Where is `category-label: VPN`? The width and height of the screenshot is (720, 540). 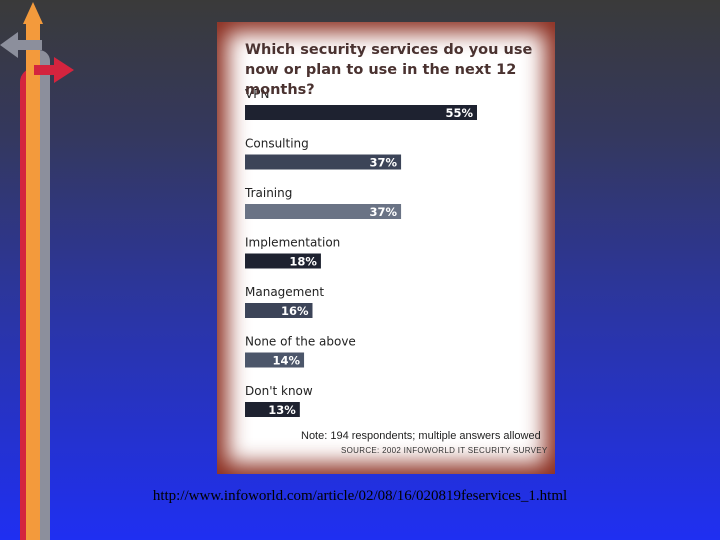
category-label: VPN is located at coordinates (257, 94).